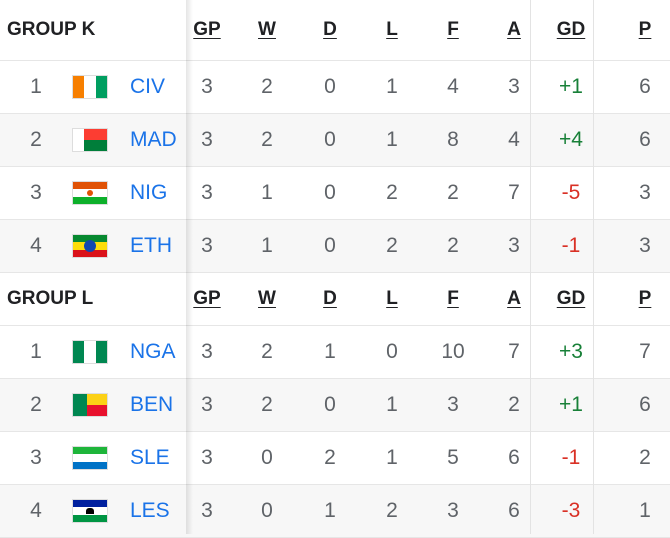  I want to click on a-value: 7, so click(514, 351).